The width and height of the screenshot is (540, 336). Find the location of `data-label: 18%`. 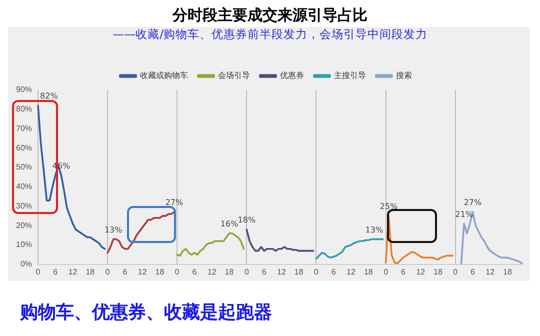

data-label: 18% is located at coordinates (247, 220).